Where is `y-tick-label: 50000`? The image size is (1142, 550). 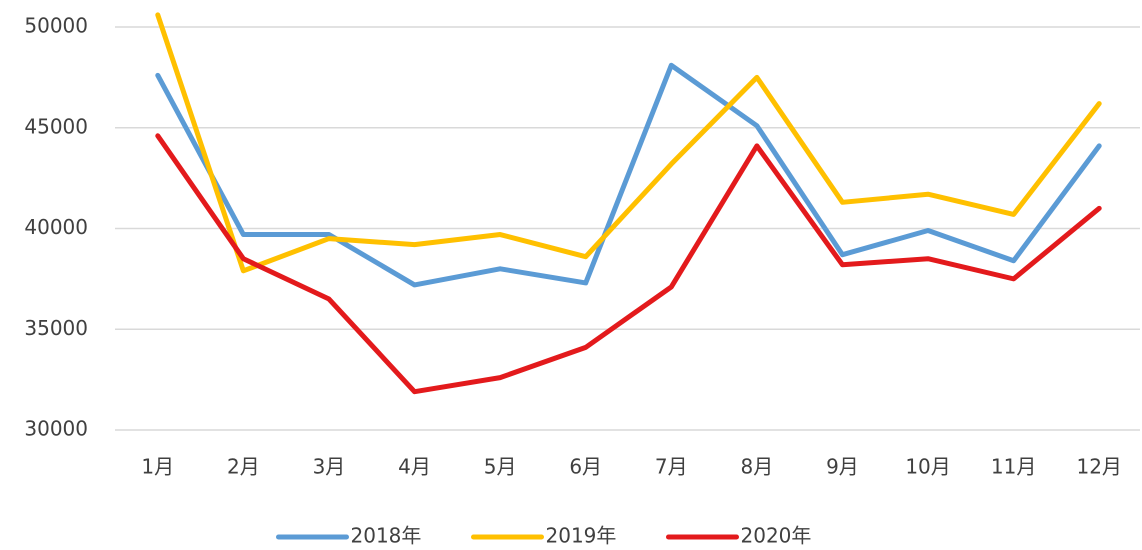
y-tick-label: 50000 is located at coordinates (56, 26).